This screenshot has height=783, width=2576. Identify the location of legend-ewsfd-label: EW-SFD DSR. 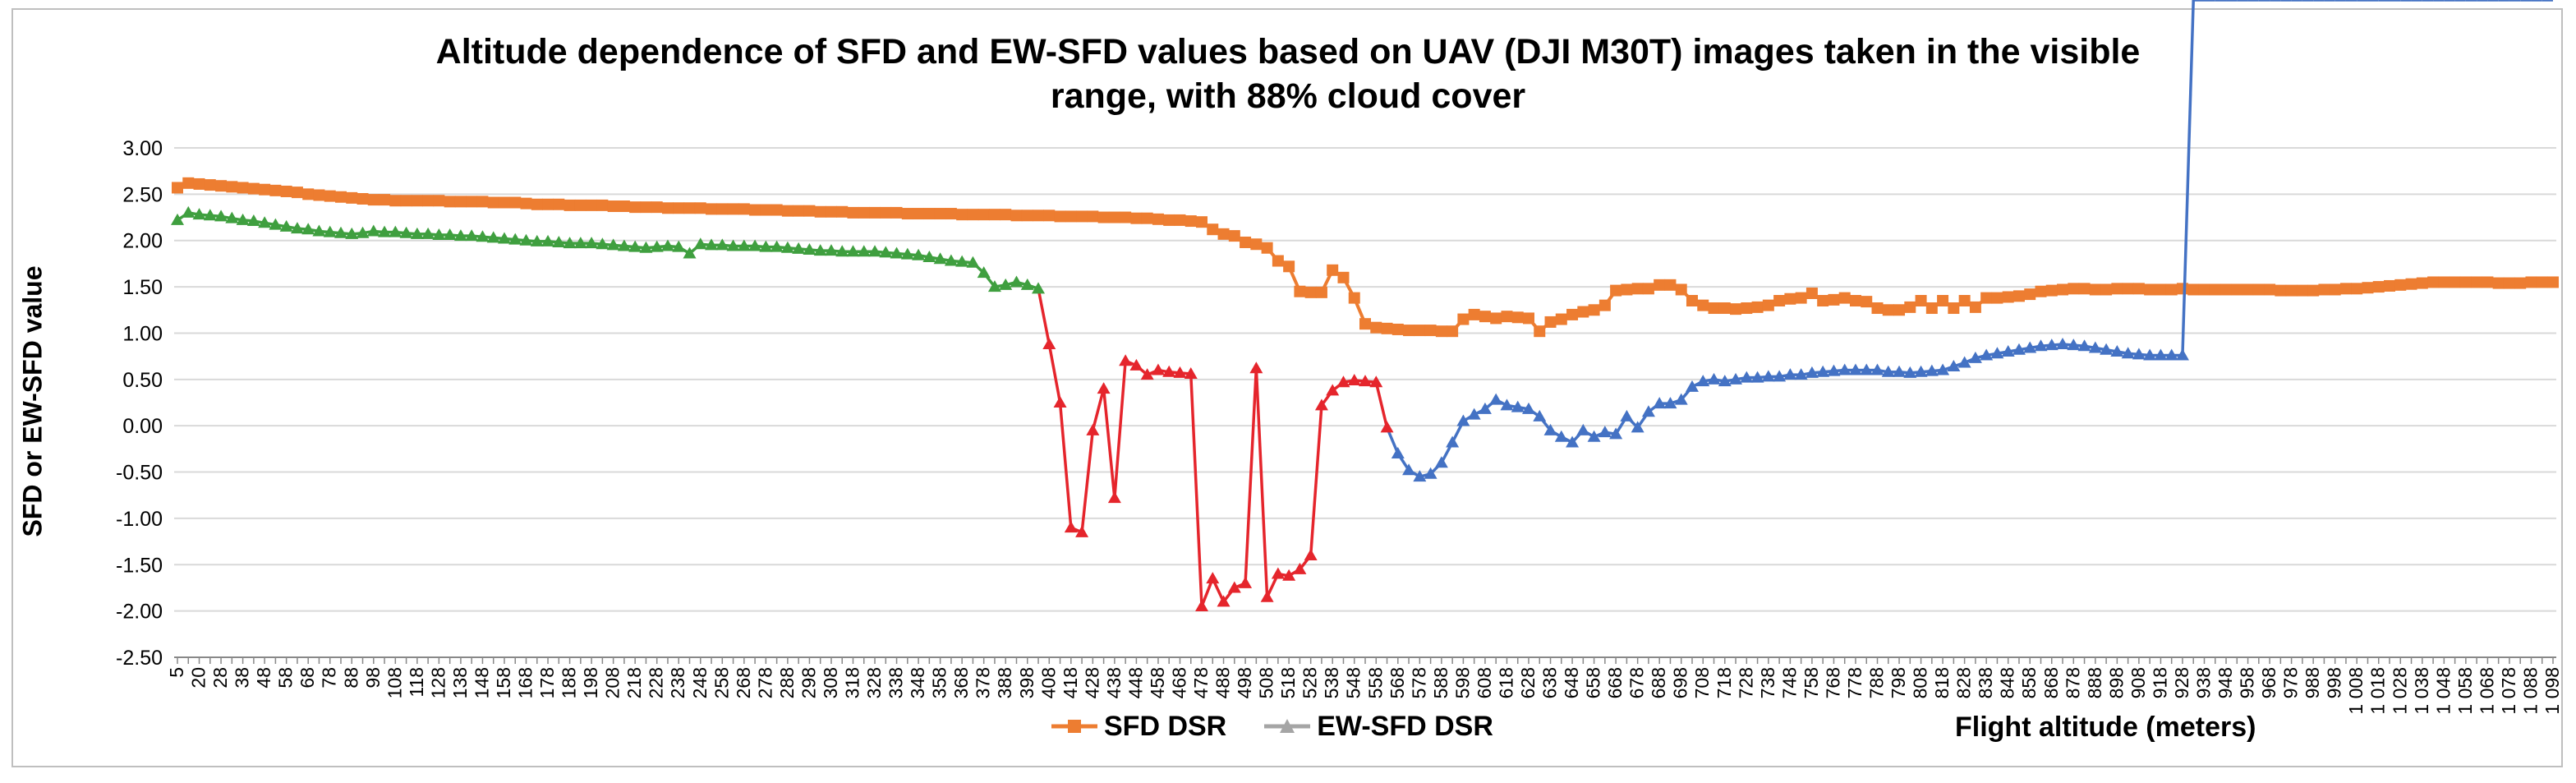
(1405, 726).